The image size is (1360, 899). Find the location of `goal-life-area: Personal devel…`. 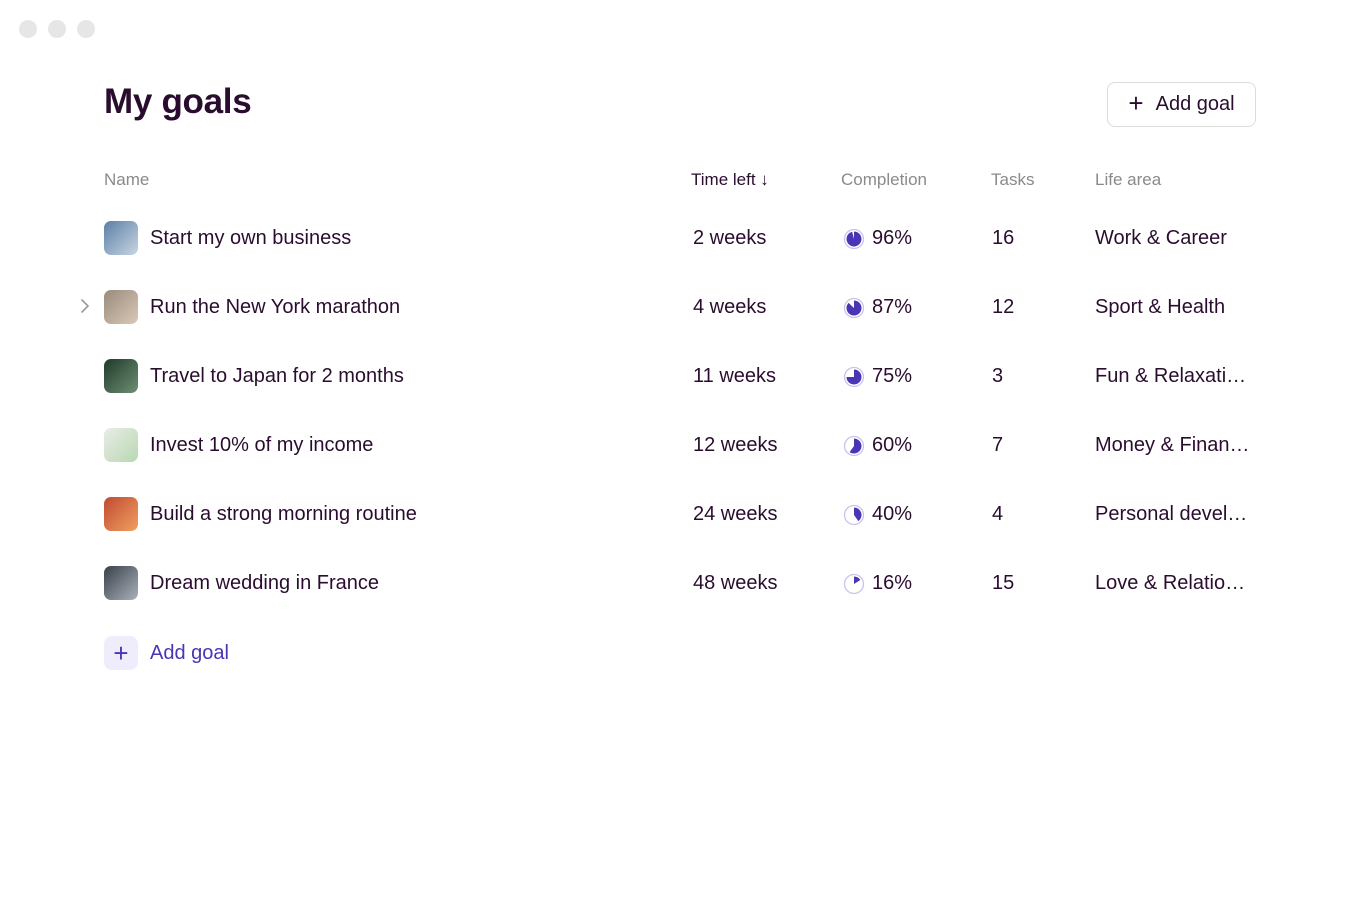

goal-life-area: Personal devel… is located at coordinates (1171, 514).